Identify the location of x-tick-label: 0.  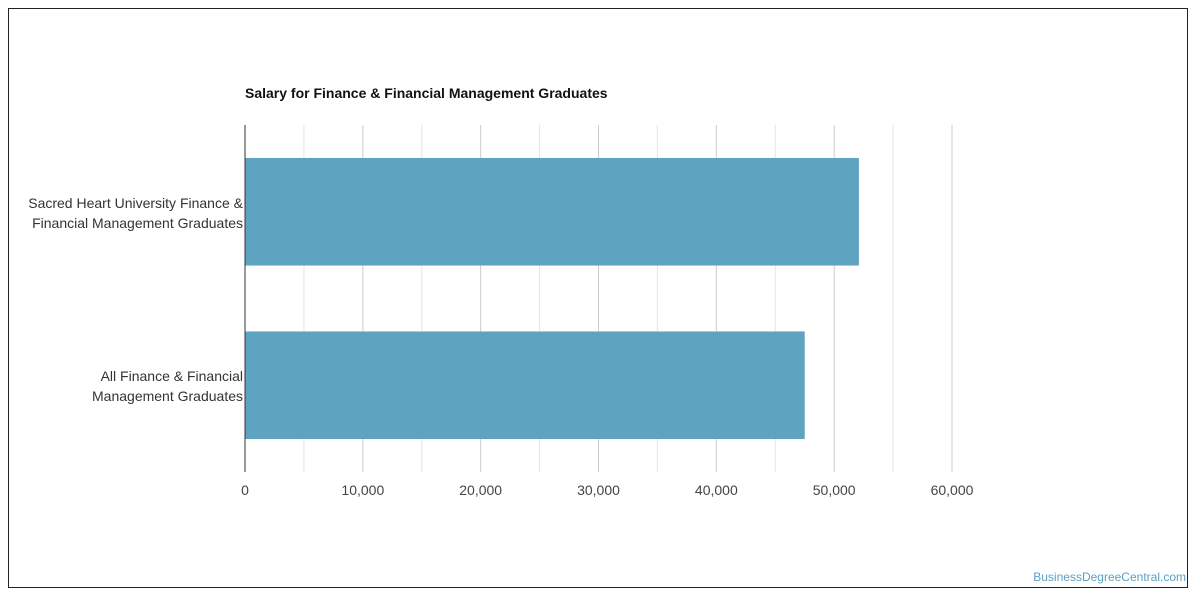
(245, 490).